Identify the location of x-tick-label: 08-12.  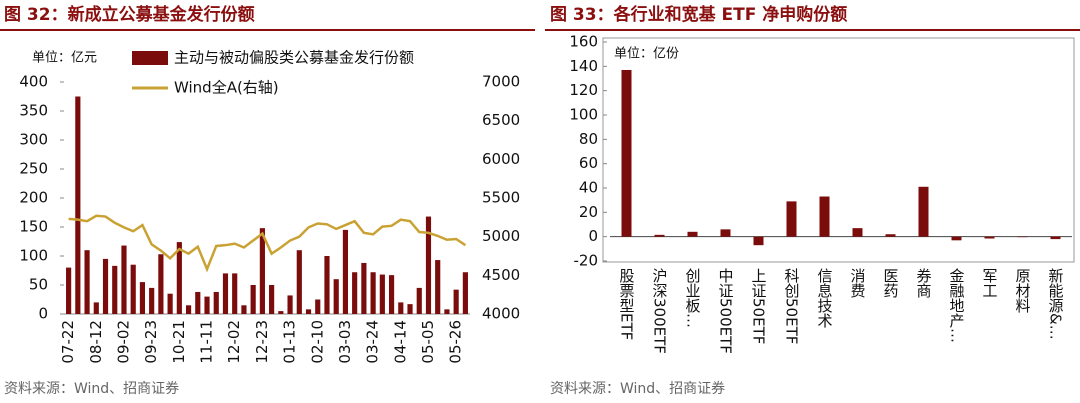
(96, 342).